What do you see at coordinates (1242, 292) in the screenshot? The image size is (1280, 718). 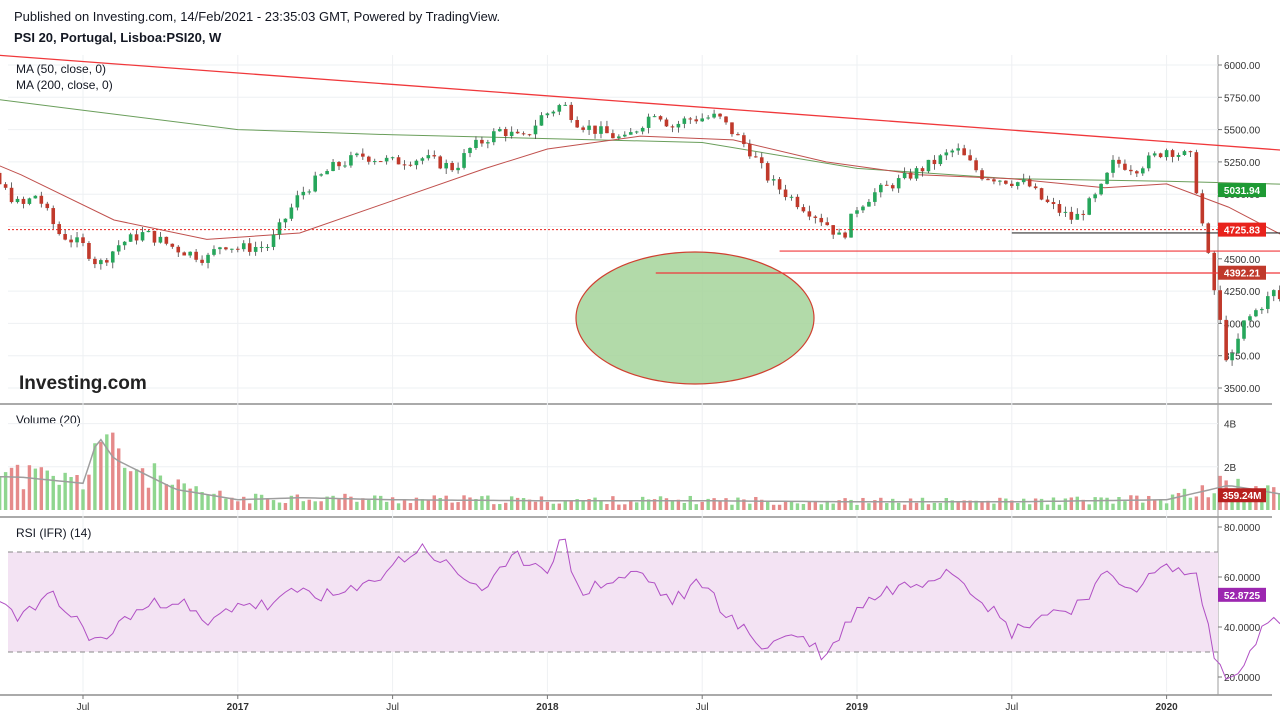 I see `y-tick-label: 4250.00` at bounding box center [1242, 292].